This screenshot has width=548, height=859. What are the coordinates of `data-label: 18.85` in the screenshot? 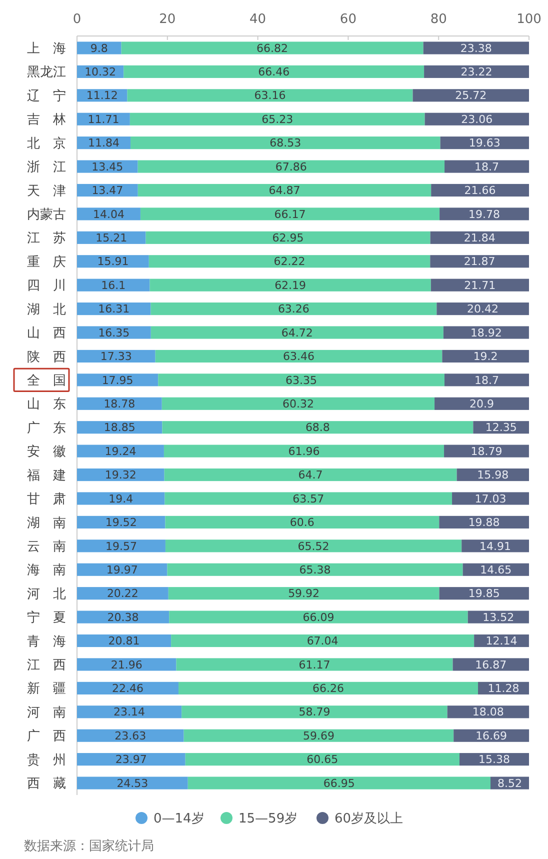 It's located at (120, 427).